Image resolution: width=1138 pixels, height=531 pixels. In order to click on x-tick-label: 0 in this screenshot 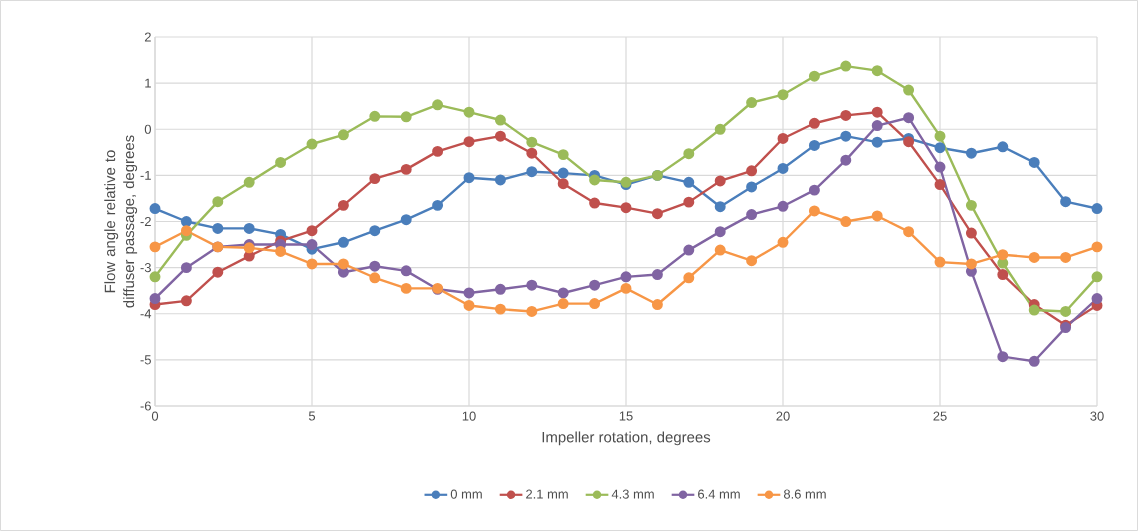, I will do `click(155, 416)`.